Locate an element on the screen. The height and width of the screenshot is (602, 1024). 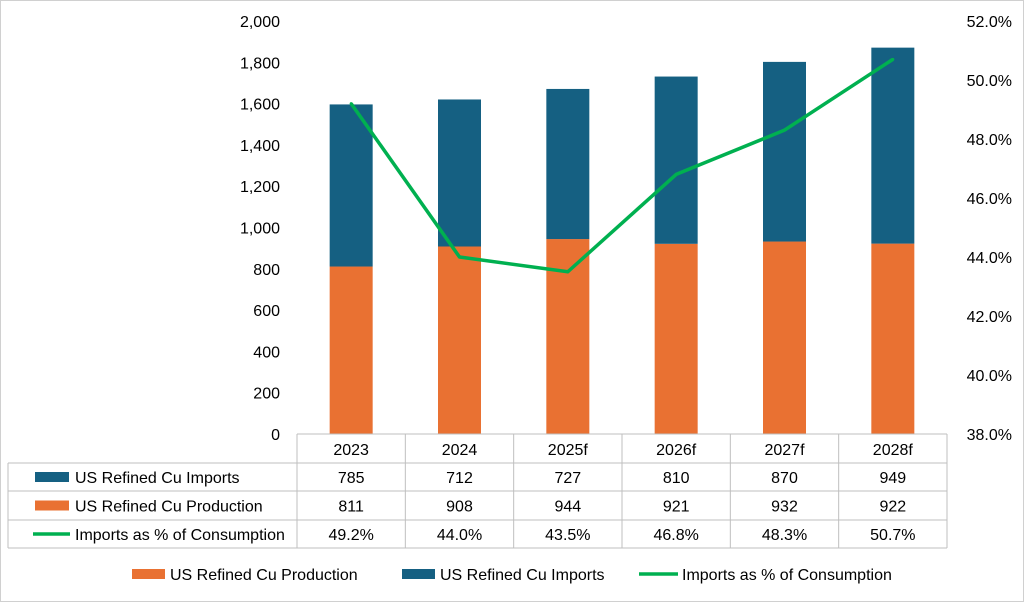
table-cell: 712 is located at coordinates (459, 478).